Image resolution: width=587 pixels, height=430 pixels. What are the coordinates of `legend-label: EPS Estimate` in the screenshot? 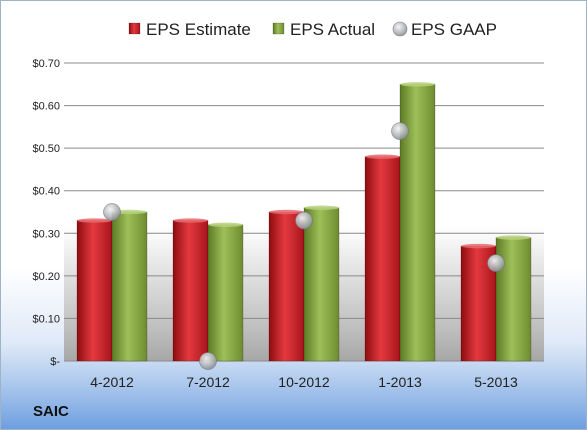 It's located at (198, 29).